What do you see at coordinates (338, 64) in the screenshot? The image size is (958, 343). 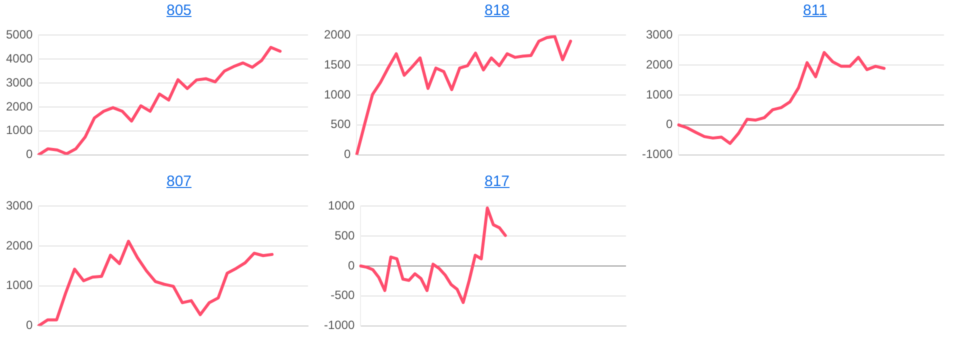 I see `y-tick-label: 1500` at bounding box center [338, 64].